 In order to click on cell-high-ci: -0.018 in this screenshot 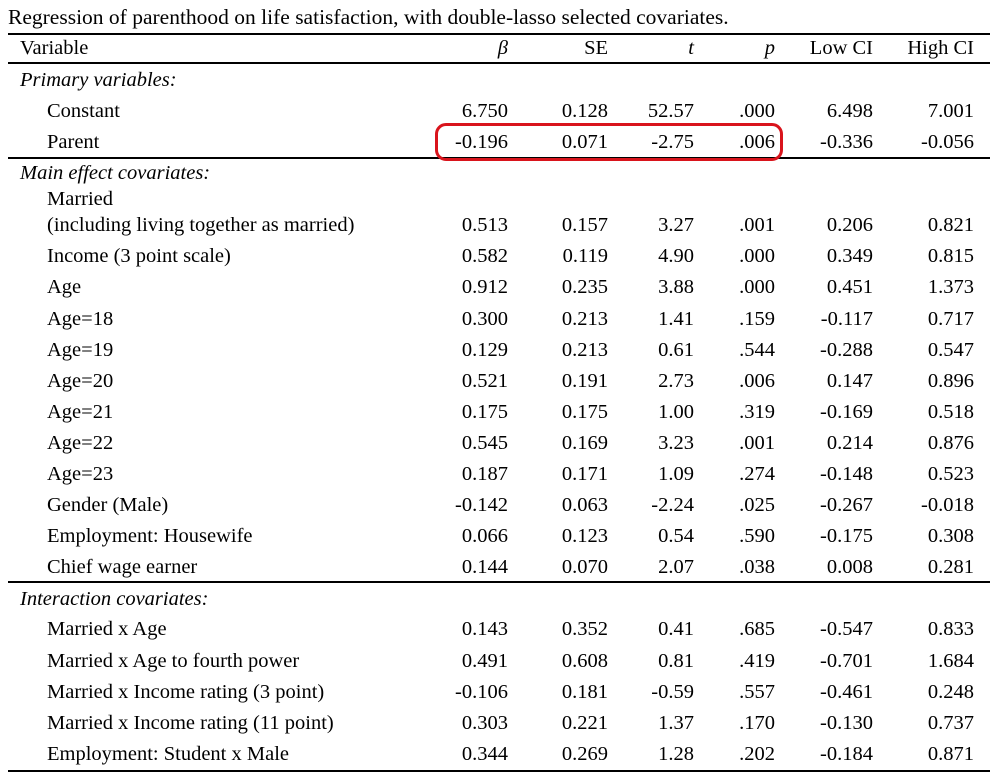, I will do `click(947, 505)`.